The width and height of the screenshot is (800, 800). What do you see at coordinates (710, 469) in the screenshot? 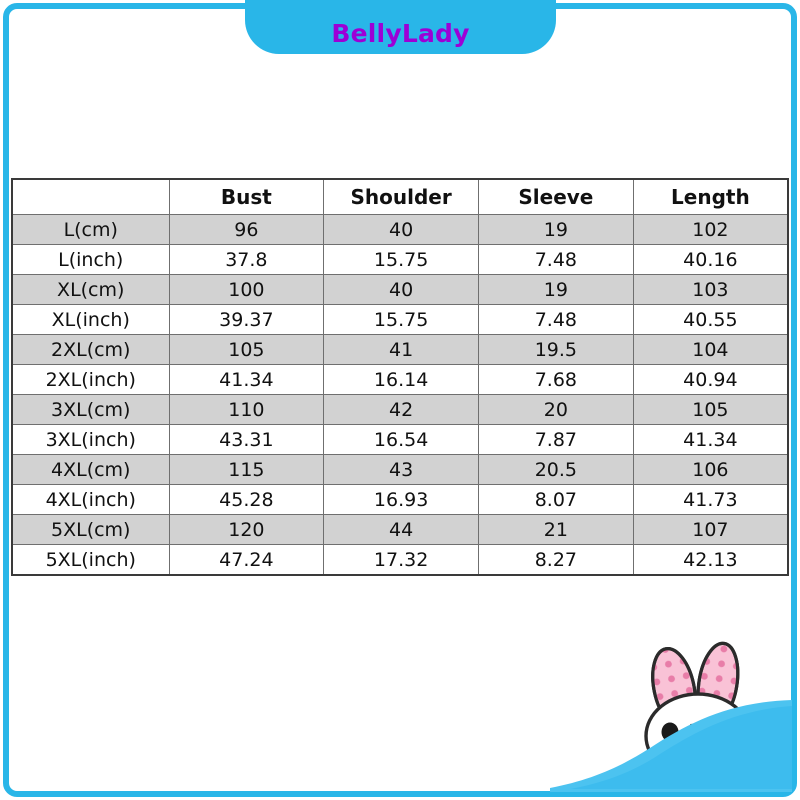
I see `cell-length: 106` at bounding box center [710, 469].